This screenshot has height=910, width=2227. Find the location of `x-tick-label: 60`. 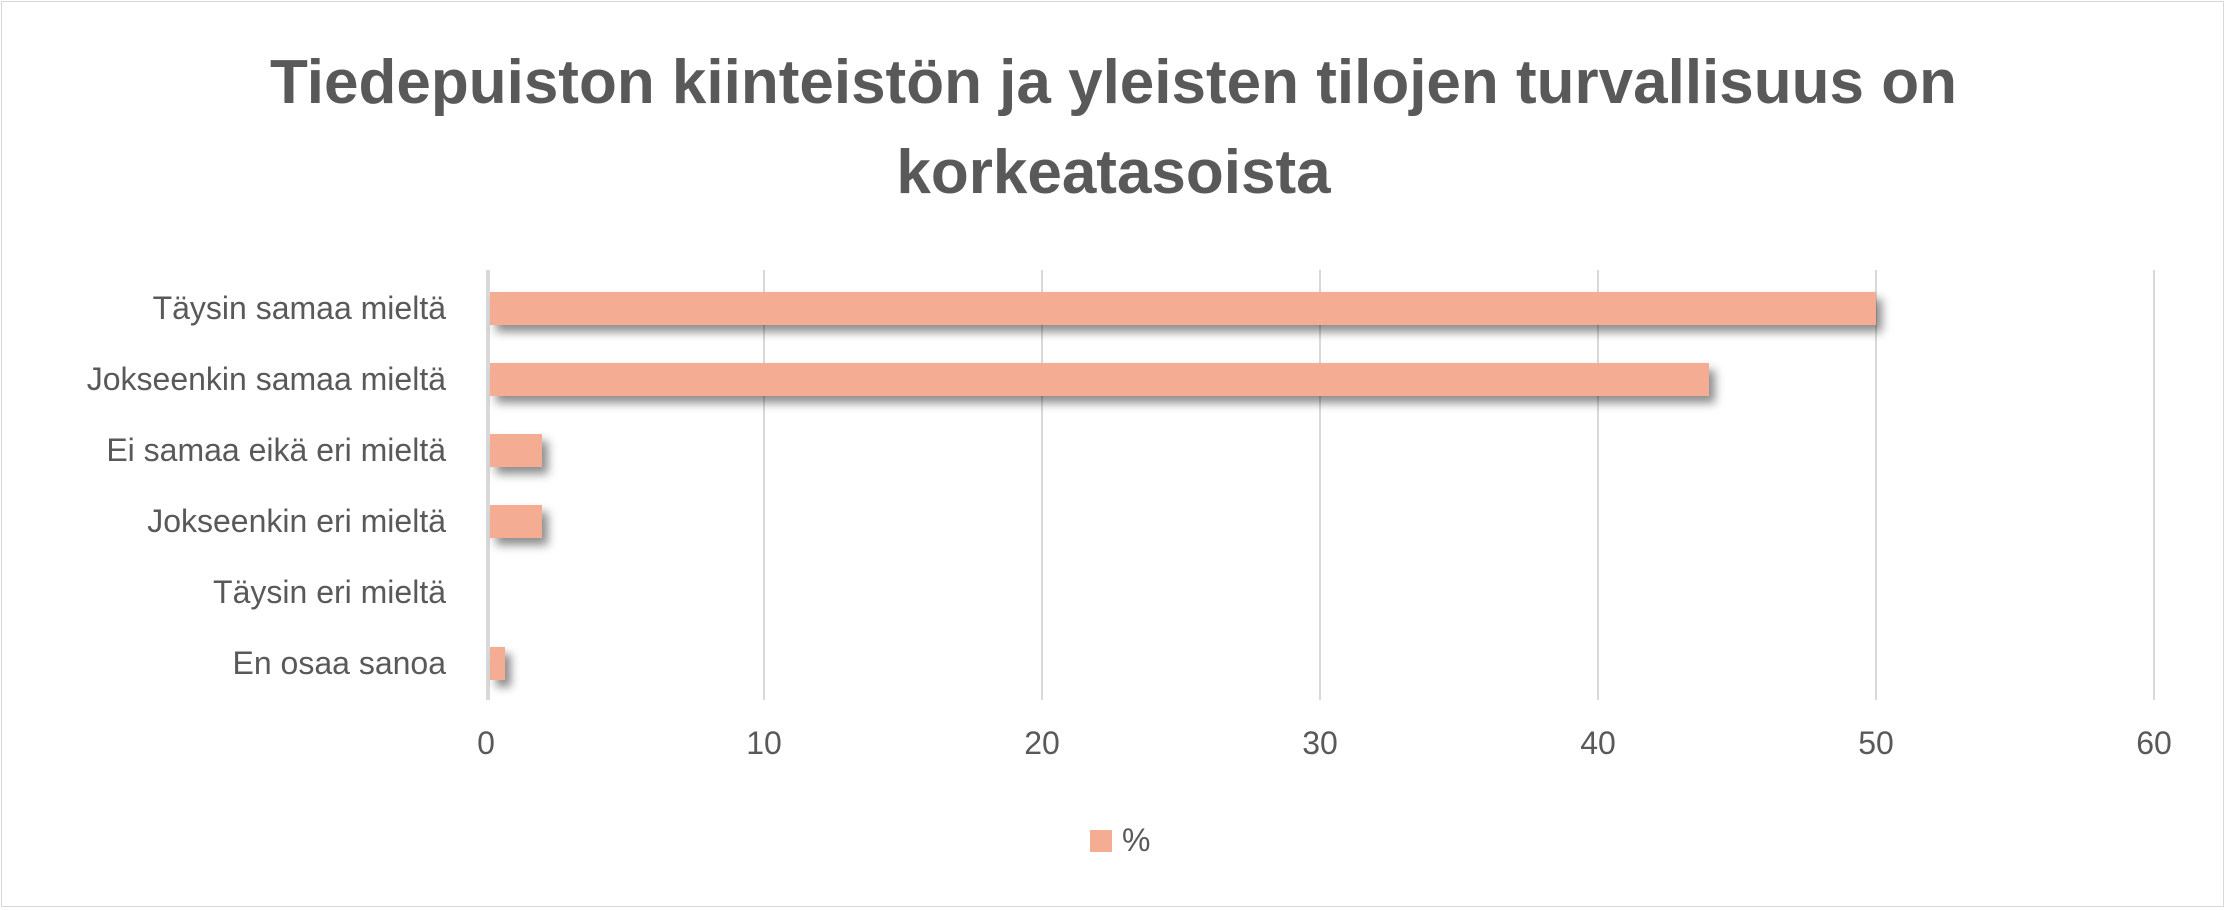

x-tick-label: 60 is located at coordinates (2154, 743).